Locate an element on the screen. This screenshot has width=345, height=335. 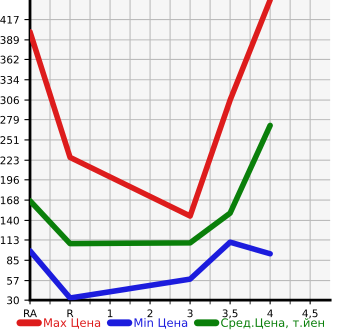
y-tick-label: 196 is located at coordinates (9, 180).